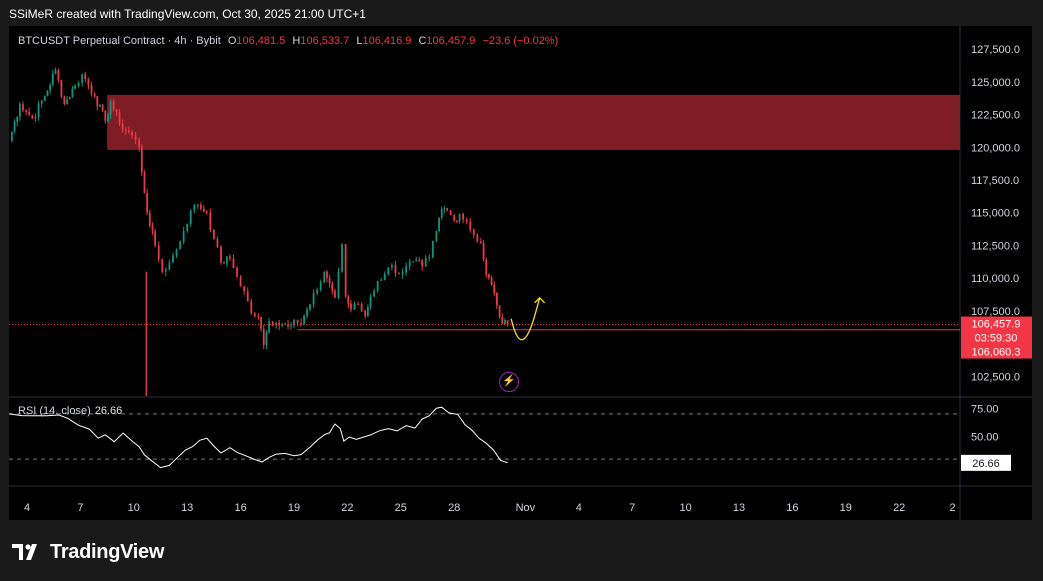 The width and height of the screenshot is (1043, 581). Describe the element at coordinates (261, 41) in the screenshot. I see `open-value: 106,481.5` at that location.